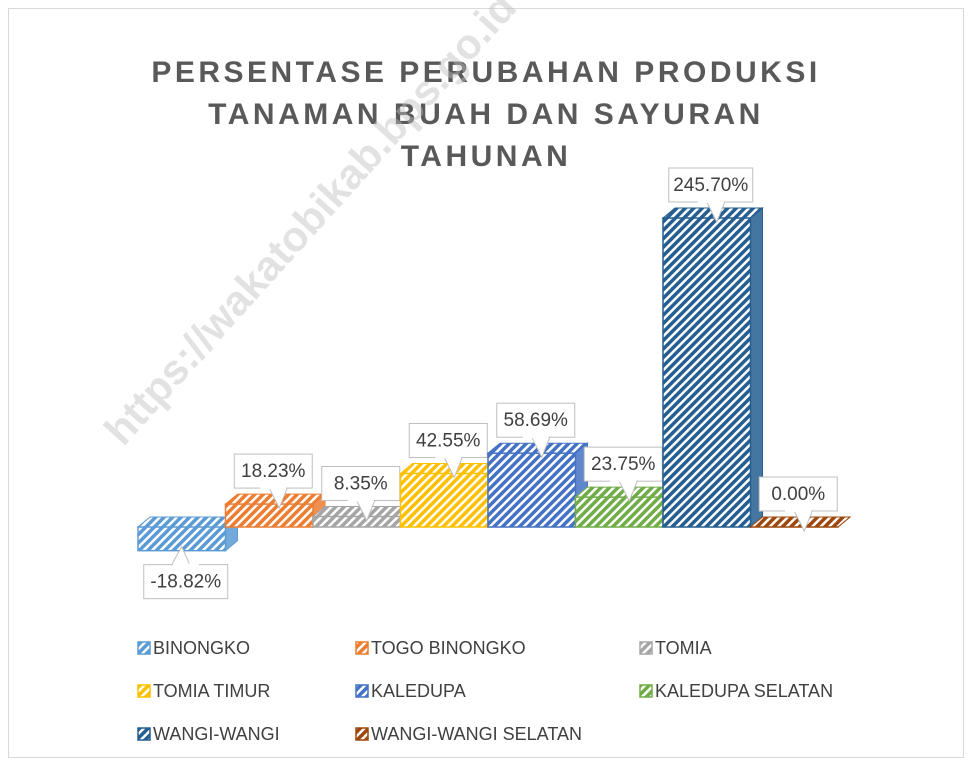 Image resolution: width=972 pixels, height=767 pixels. What do you see at coordinates (361, 484) in the screenshot?
I see `data-label: 8.35%` at bounding box center [361, 484].